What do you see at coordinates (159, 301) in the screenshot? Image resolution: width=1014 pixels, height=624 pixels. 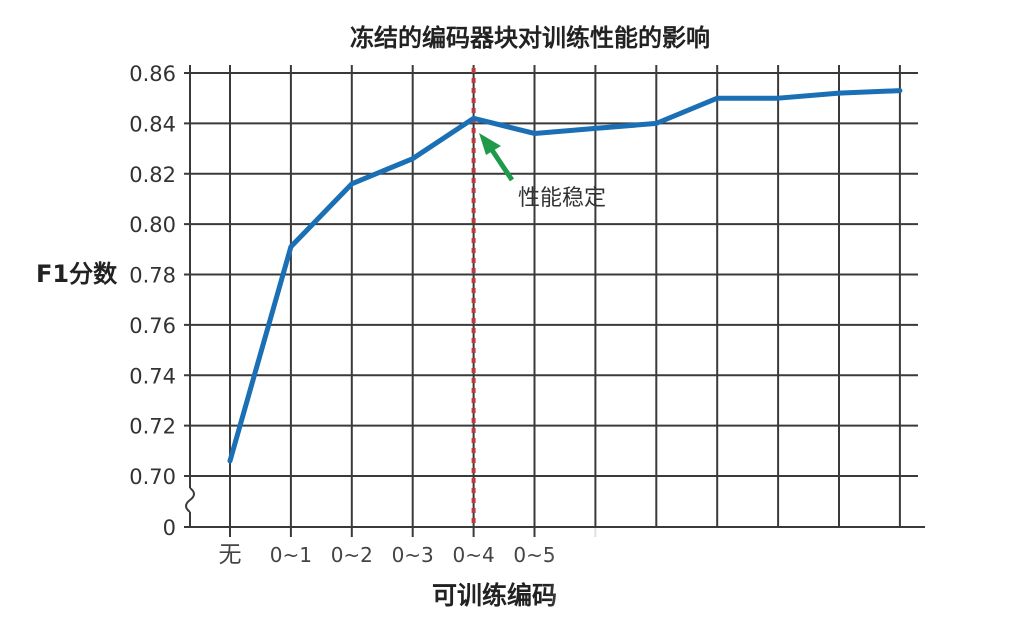 I see `y-tick-labels: 0.86 0.84 0.82 0.80 0.78 0.76 0.74 0.72 0.70 0` at bounding box center [159, 301].